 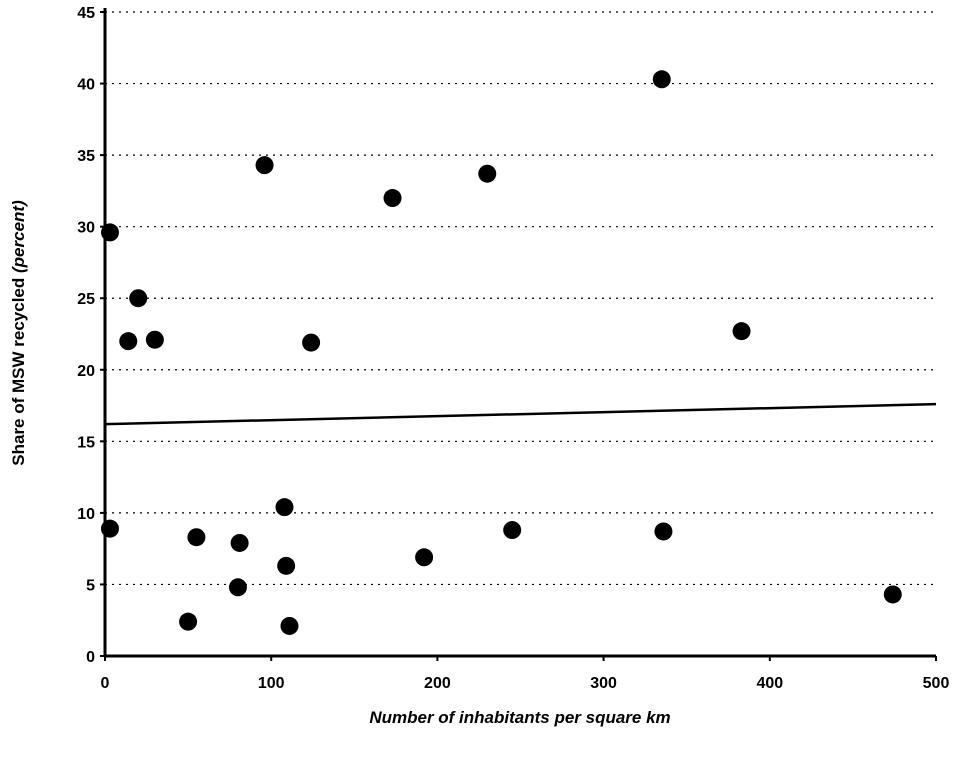 What do you see at coordinates (525, 683) in the screenshot?
I see `x-tick-labels: 0 100 200 300 400 500` at bounding box center [525, 683].